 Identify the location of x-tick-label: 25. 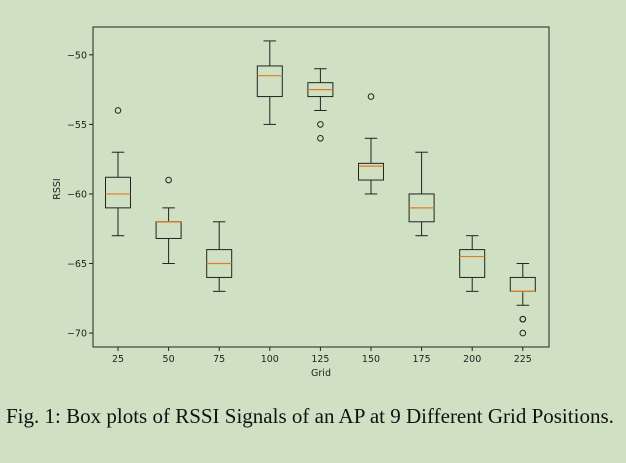
(118, 359).